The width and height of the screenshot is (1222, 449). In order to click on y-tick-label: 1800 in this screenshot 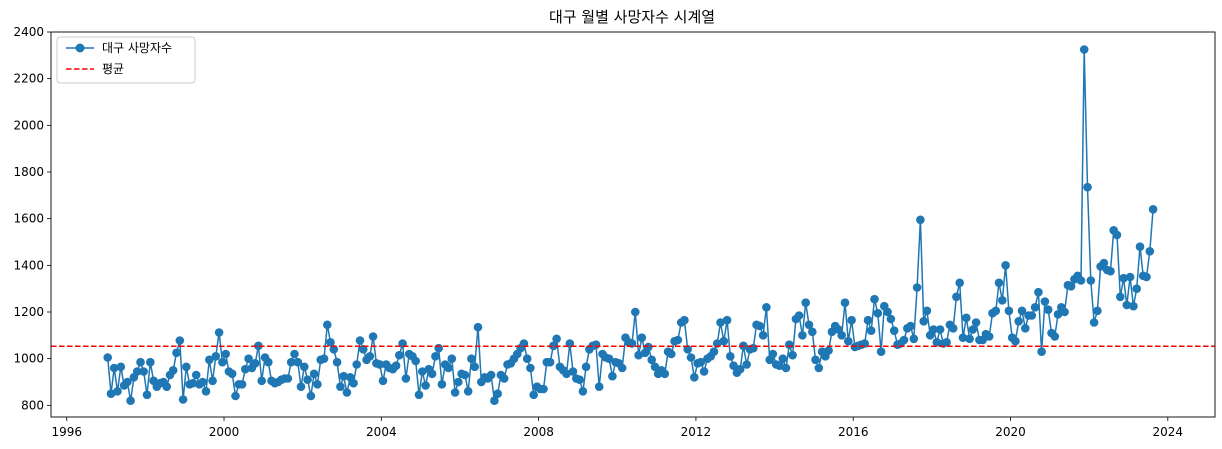, I will do `click(28, 172)`.